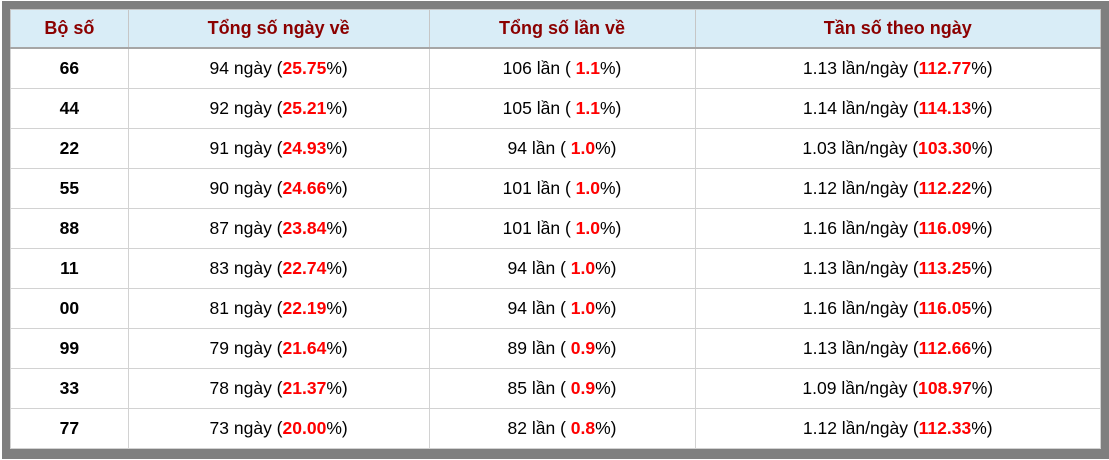  What do you see at coordinates (278, 349) in the screenshot?
I see `cell-total-days: 79 ngày (21.64%)` at bounding box center [278, 349].